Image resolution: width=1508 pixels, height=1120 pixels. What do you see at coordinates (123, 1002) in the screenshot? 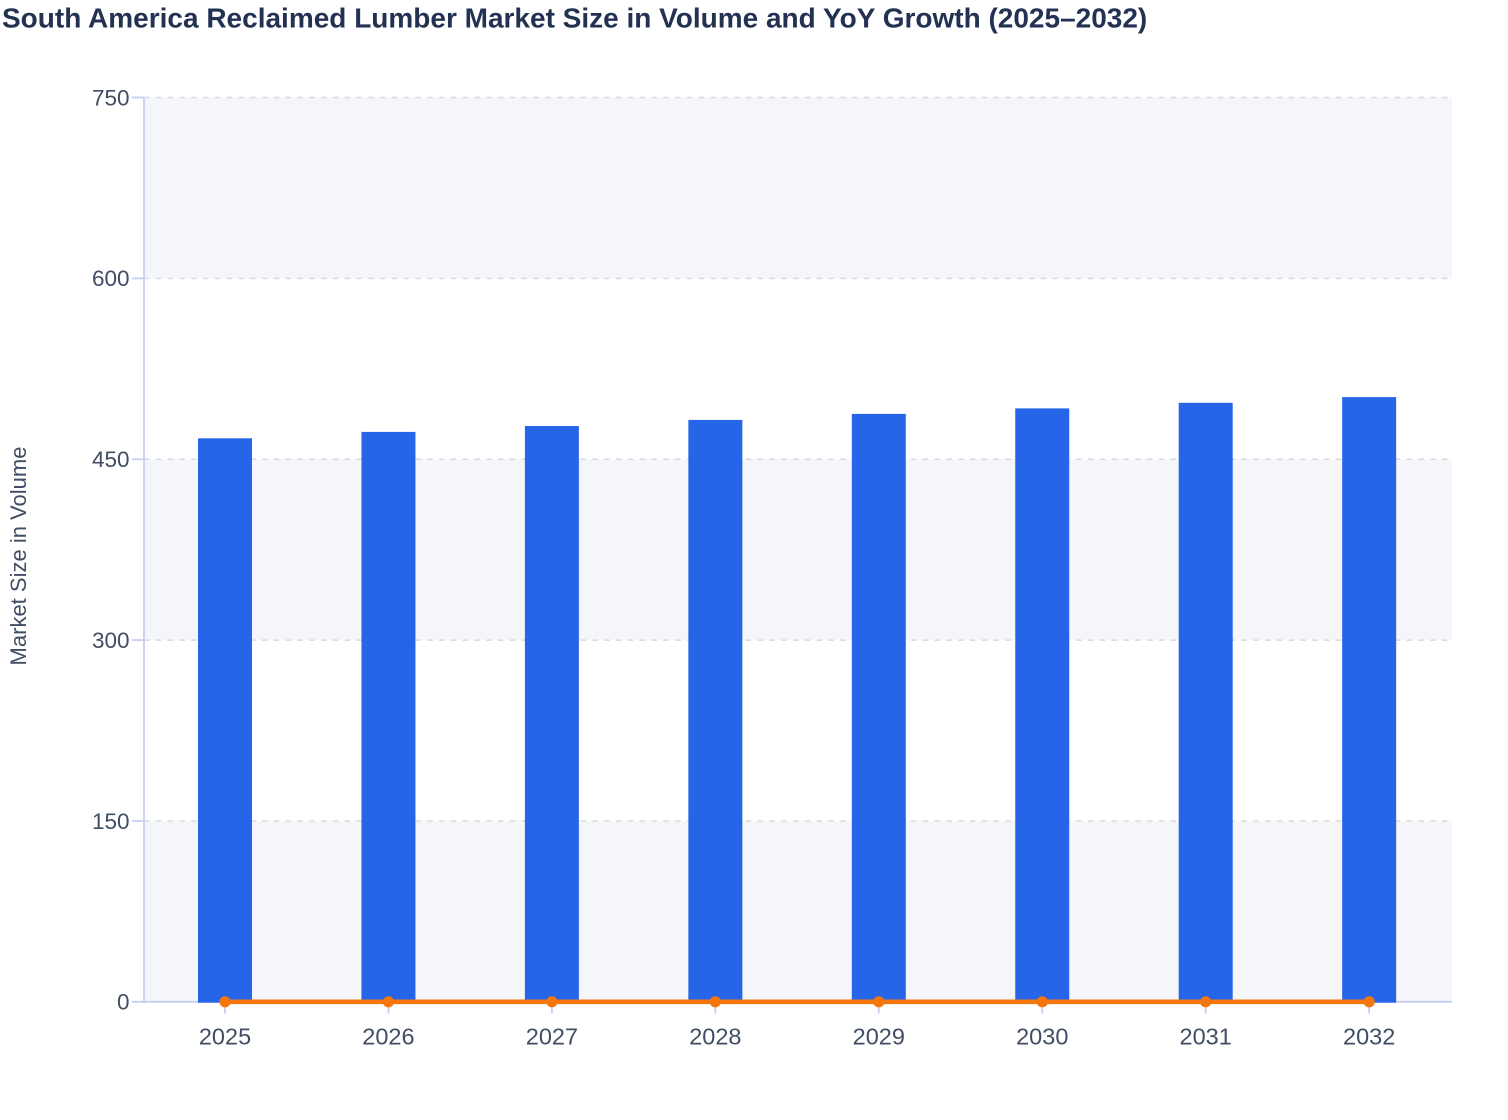
I see `svg-text: 0` at bounding box center [123, 1002].